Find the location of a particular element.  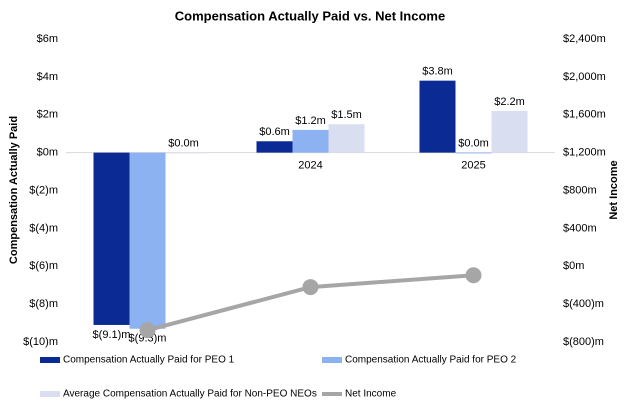

y-tick-label: $(8)m is located at coordinates (43, 304).